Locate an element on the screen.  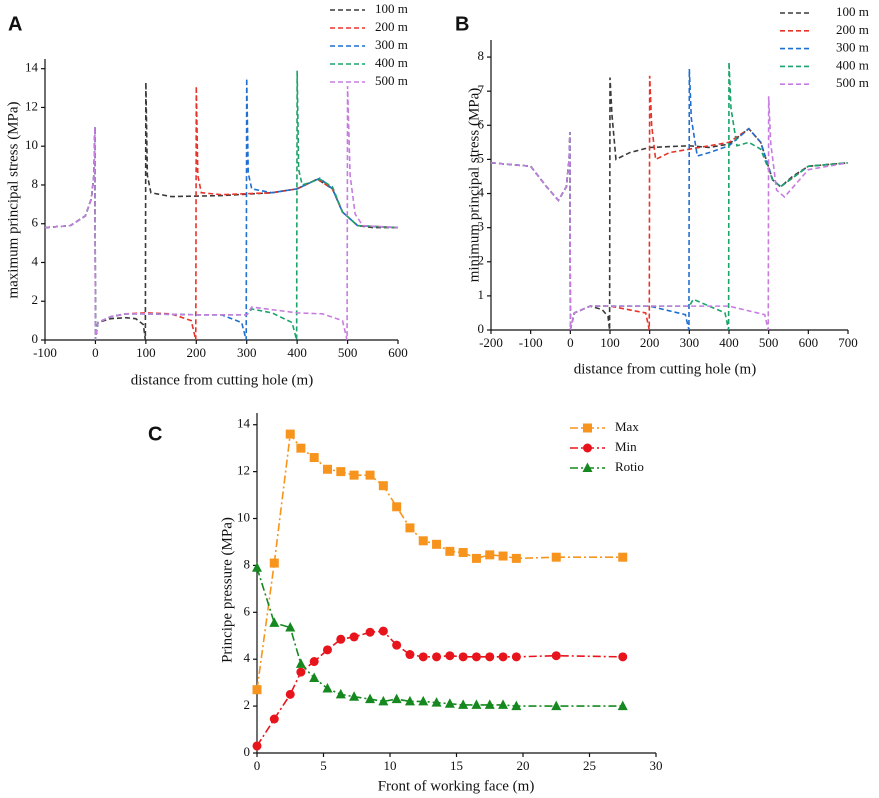
x-tick-label: 15 is located at coordinates (456, 765).